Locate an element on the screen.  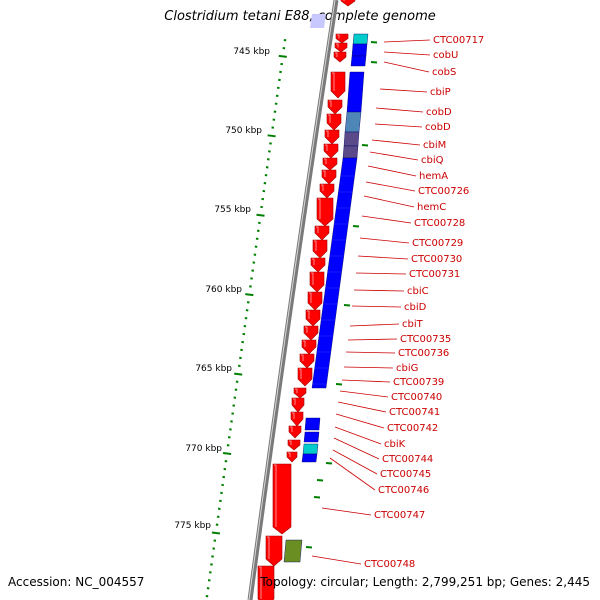
gene-label: CTC00726 is located at coordinates (443, 191).